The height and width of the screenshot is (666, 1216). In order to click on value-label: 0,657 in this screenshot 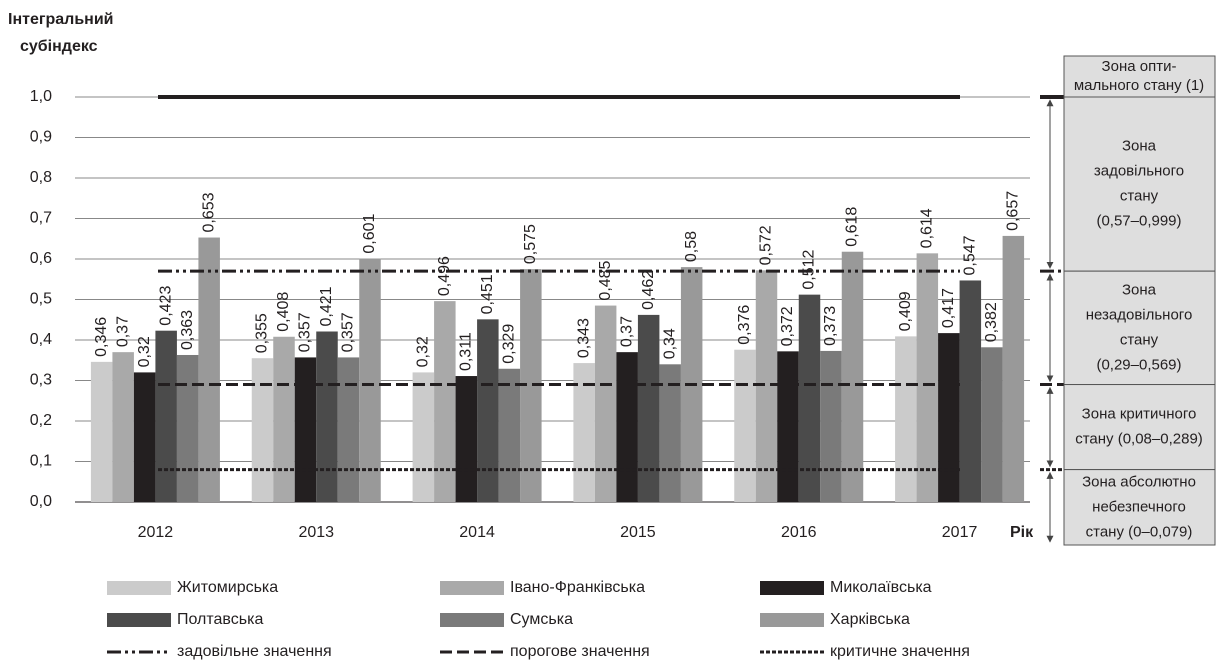, I will do `click(1013, 211)`.